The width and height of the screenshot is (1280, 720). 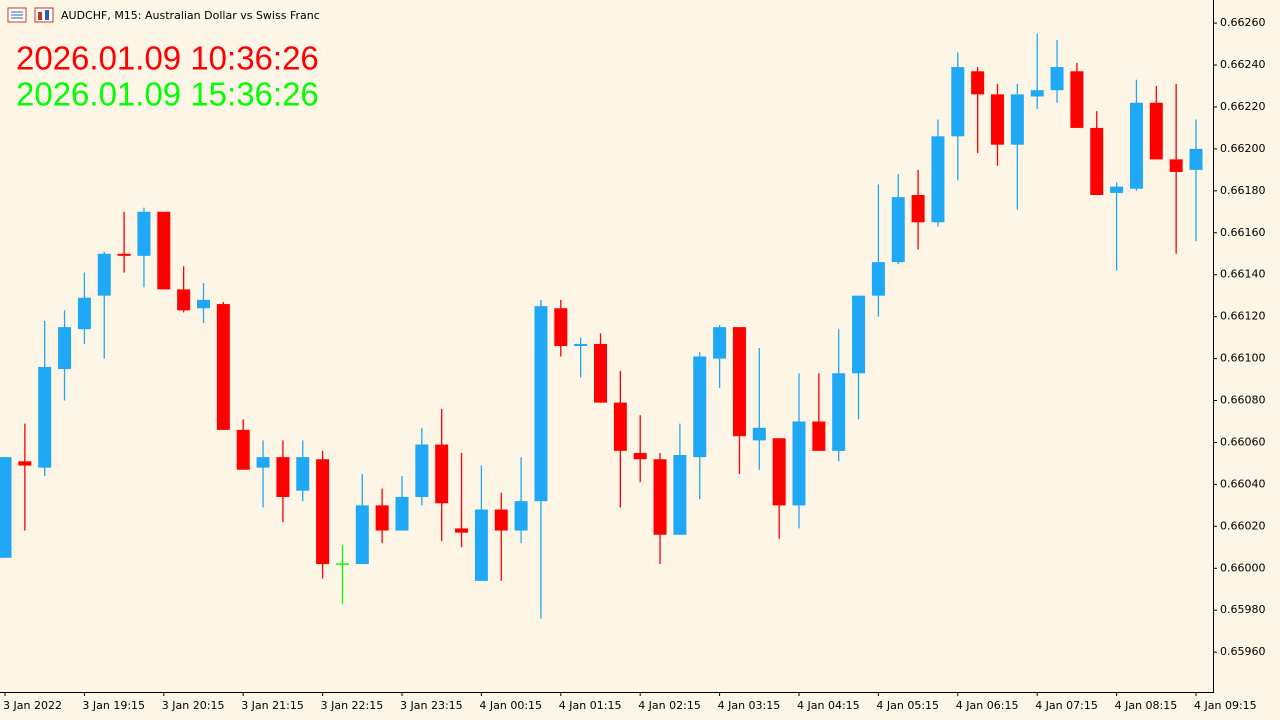 What do you see at coordinates (1243, 483) in the screenshot?
I see `y-tick-label: 0.66040` at bounding box center [1243, 483].